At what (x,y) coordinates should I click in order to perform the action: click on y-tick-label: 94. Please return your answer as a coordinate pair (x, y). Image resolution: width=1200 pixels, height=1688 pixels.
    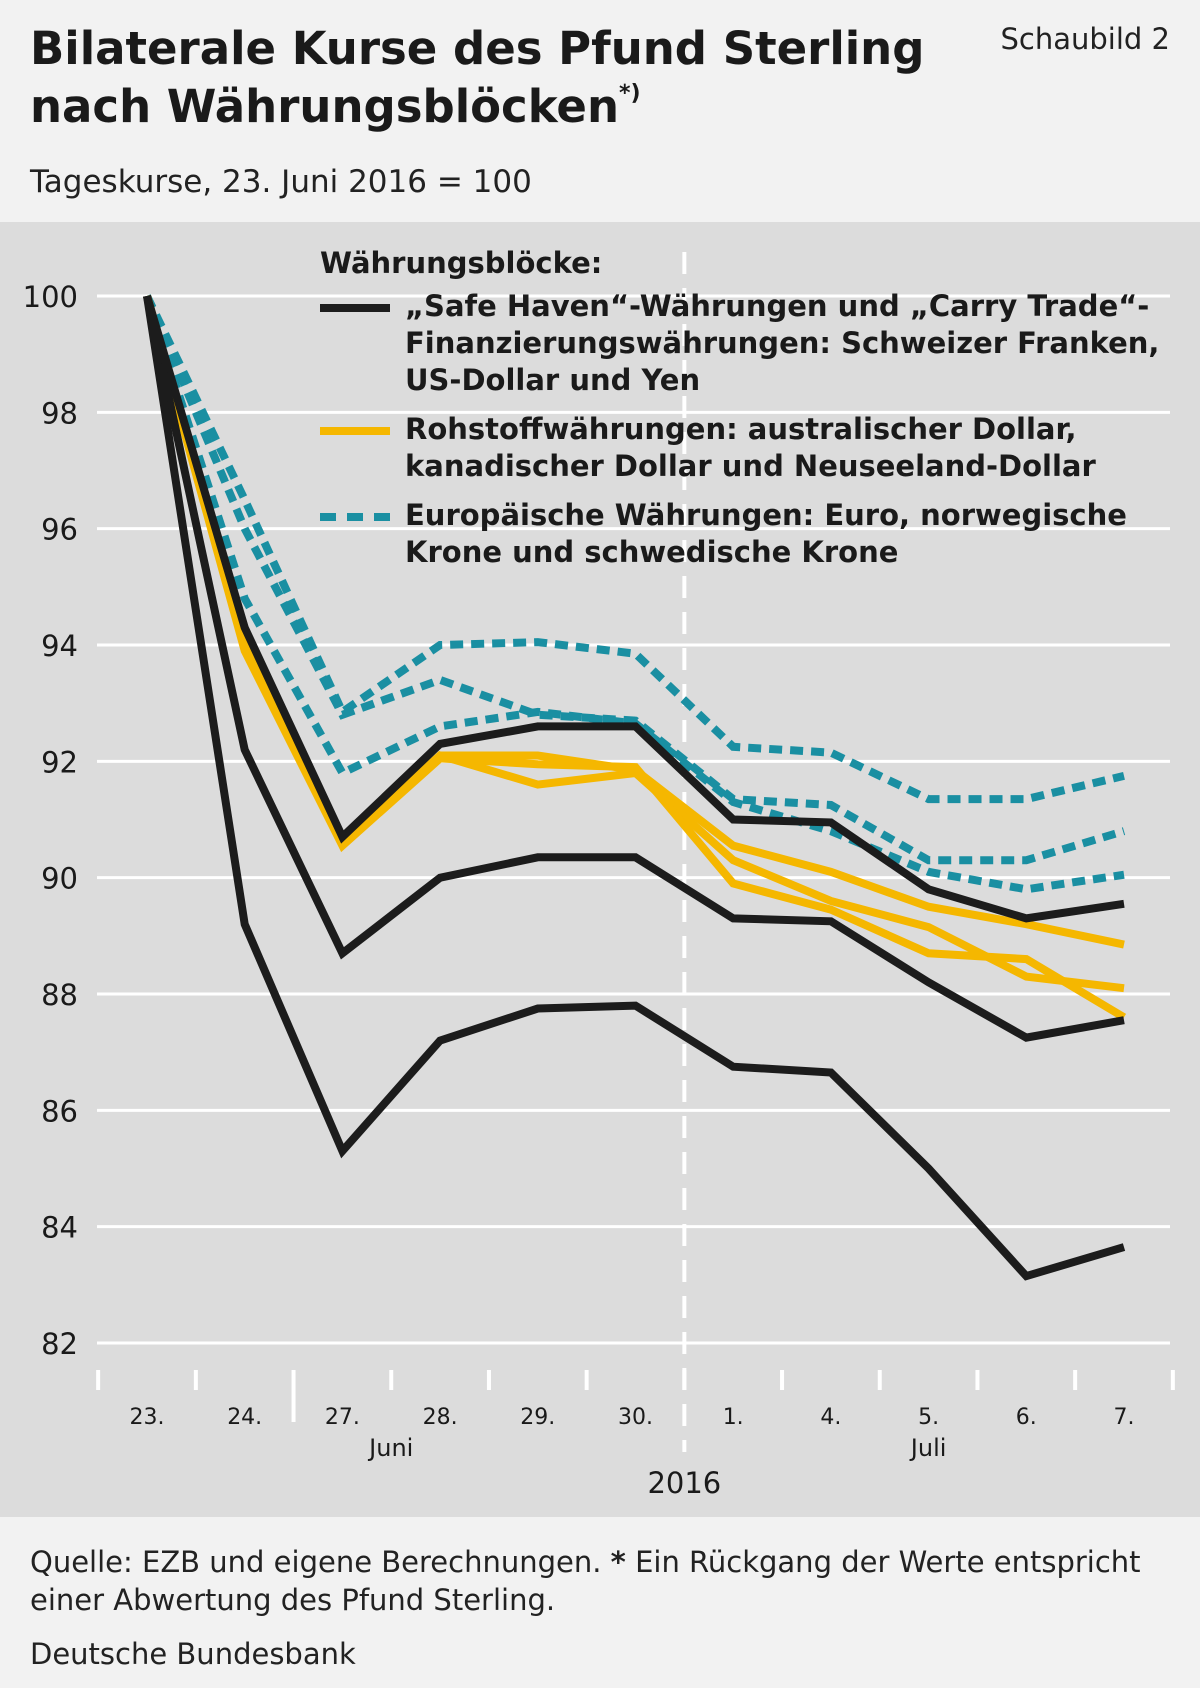
    Looking at the image, I should click on (59, 646).